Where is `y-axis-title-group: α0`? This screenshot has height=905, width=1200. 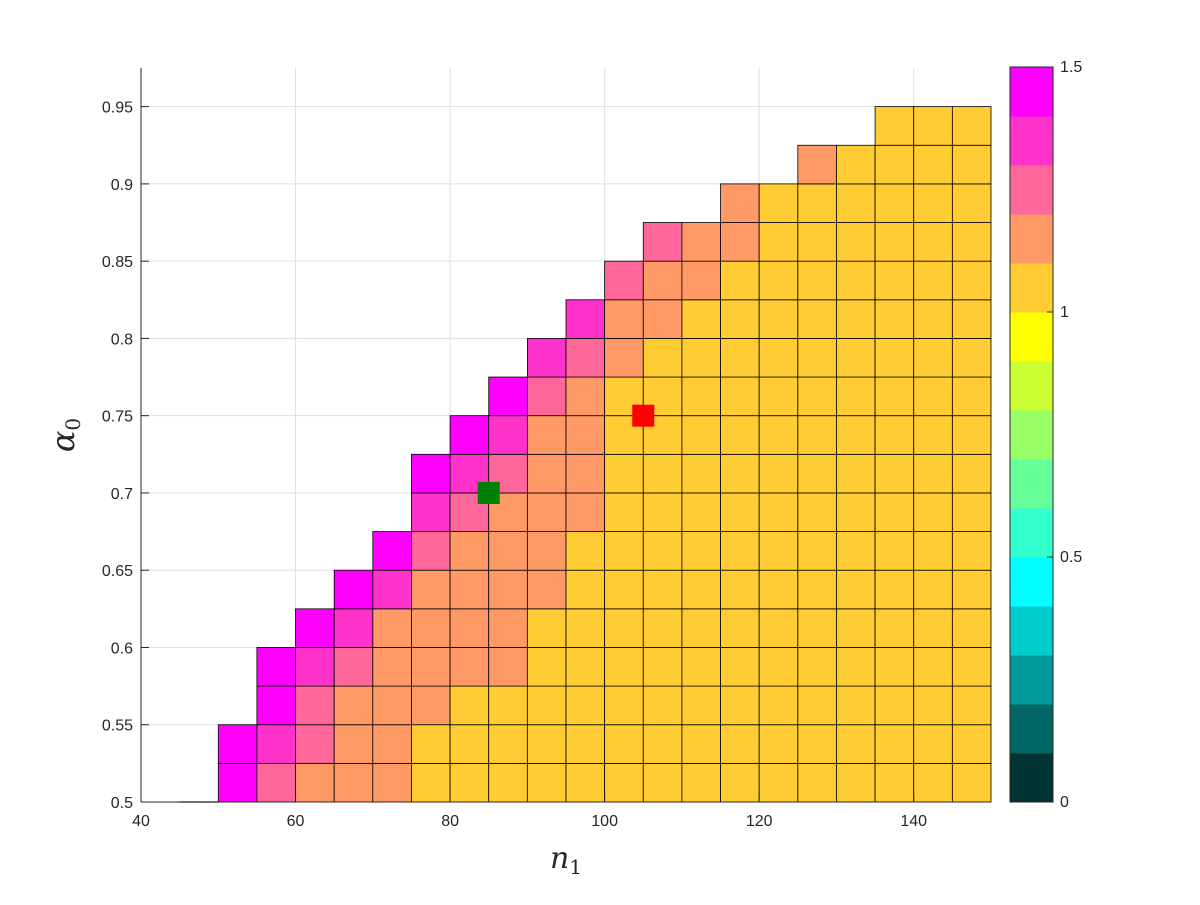
y-axis-title-group: α0 is located at coordinates (64, 435).